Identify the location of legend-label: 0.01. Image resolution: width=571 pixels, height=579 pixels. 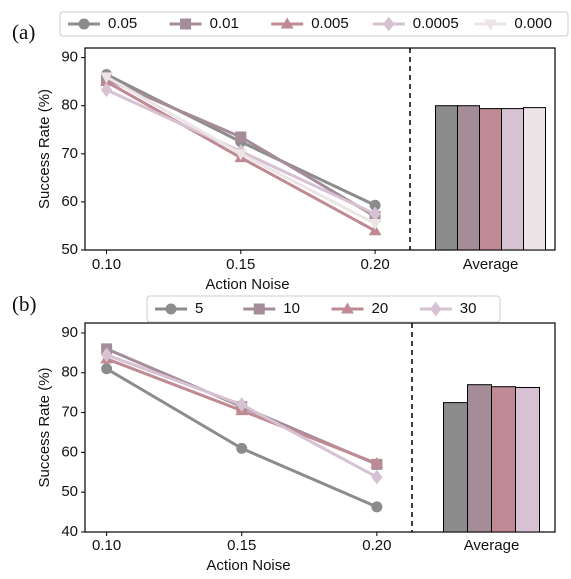
(224, 23).